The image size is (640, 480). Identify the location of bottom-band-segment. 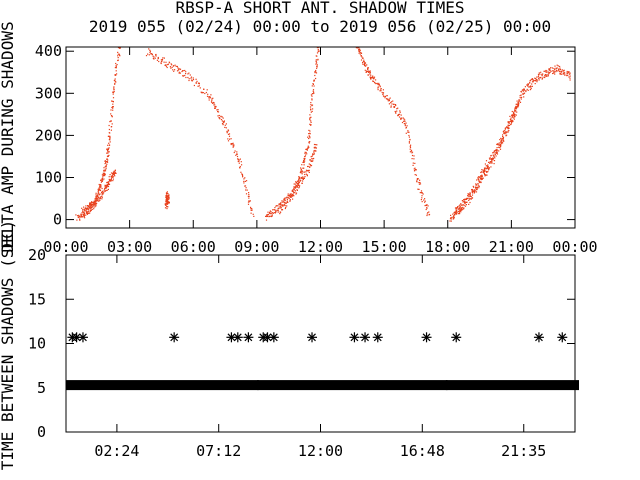
(352, 385).